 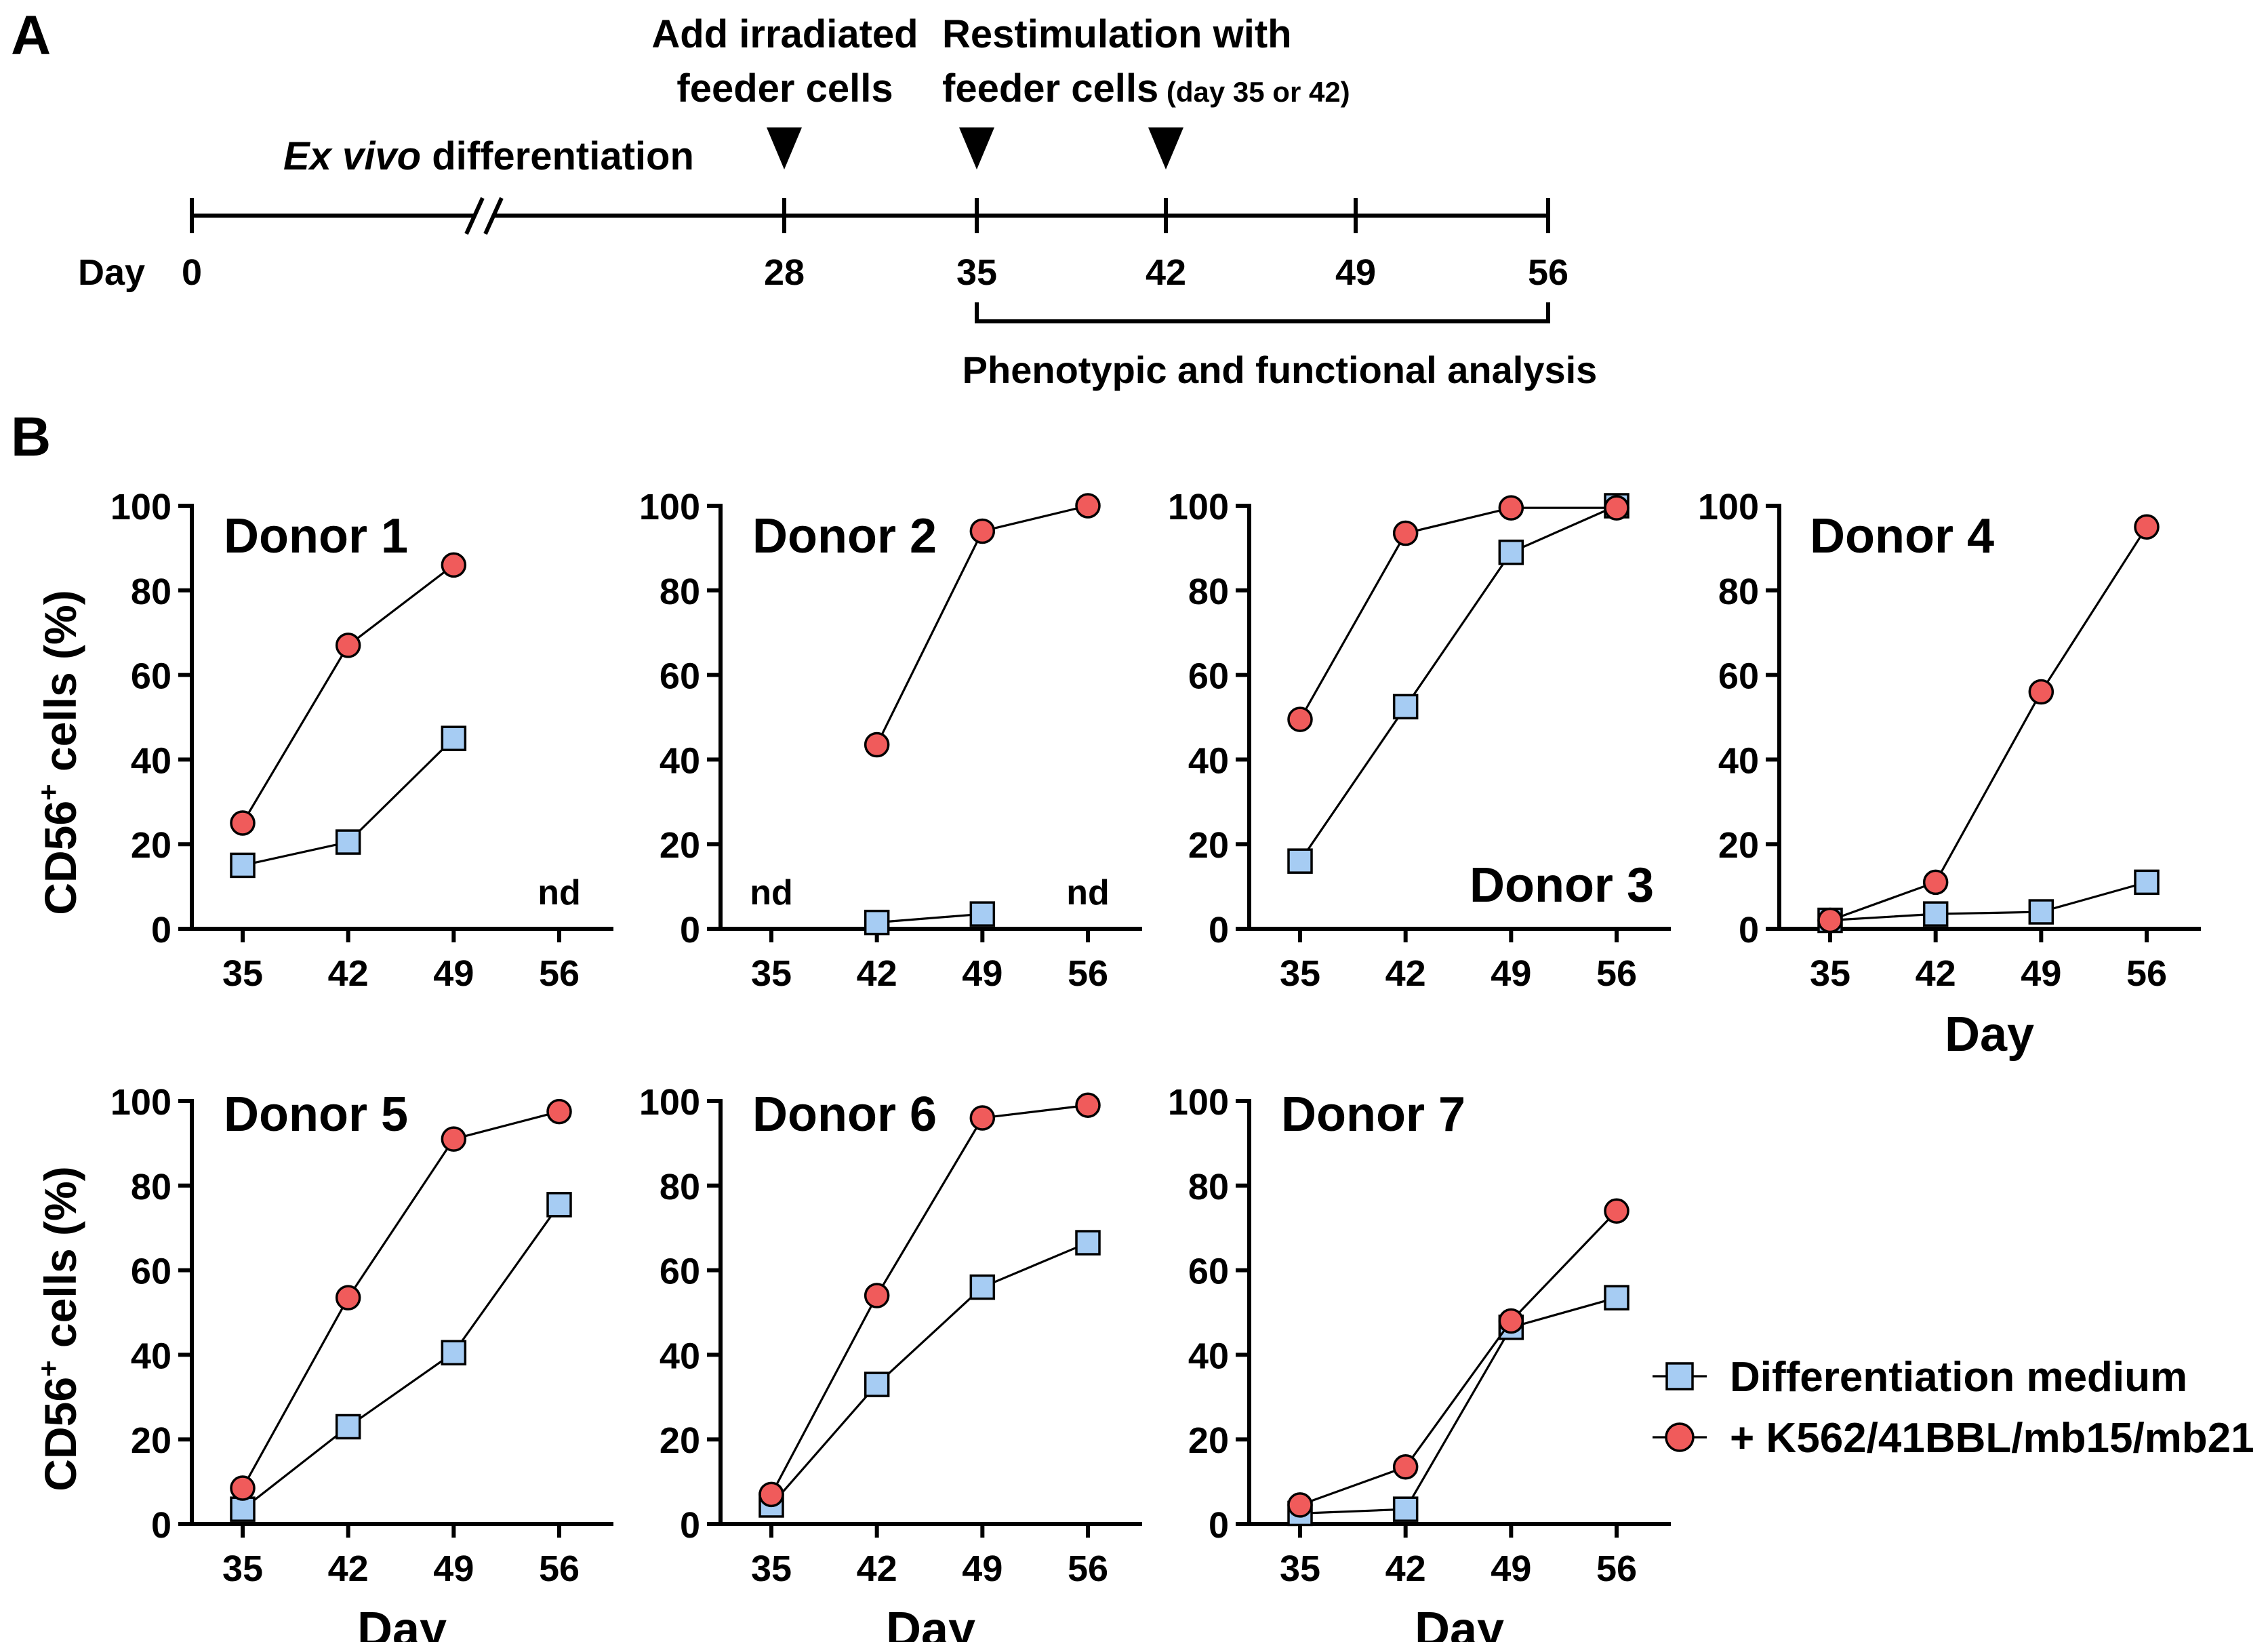 I want to click on chart-title: Donor 2, so click(x=844, y=536).